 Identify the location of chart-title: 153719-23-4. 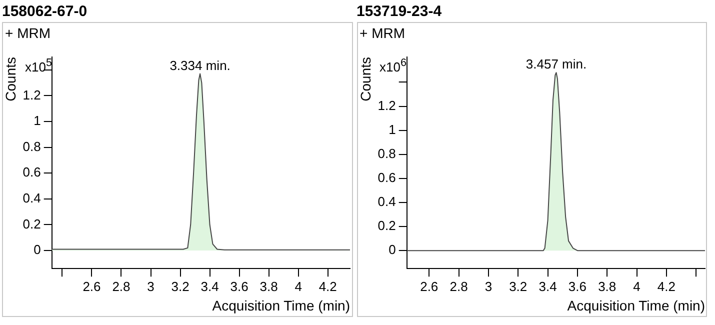
(399, 12).